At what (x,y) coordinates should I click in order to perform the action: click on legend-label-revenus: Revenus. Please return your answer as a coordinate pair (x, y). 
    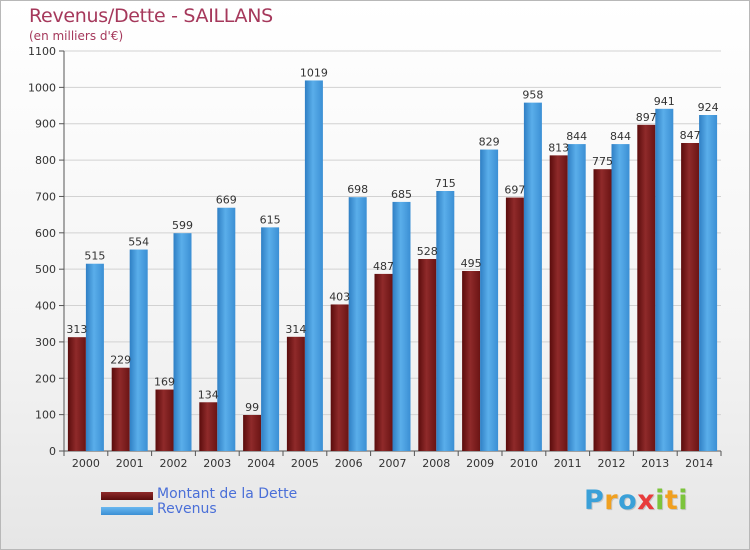
    Looking at the image, I should click on (187, 509).